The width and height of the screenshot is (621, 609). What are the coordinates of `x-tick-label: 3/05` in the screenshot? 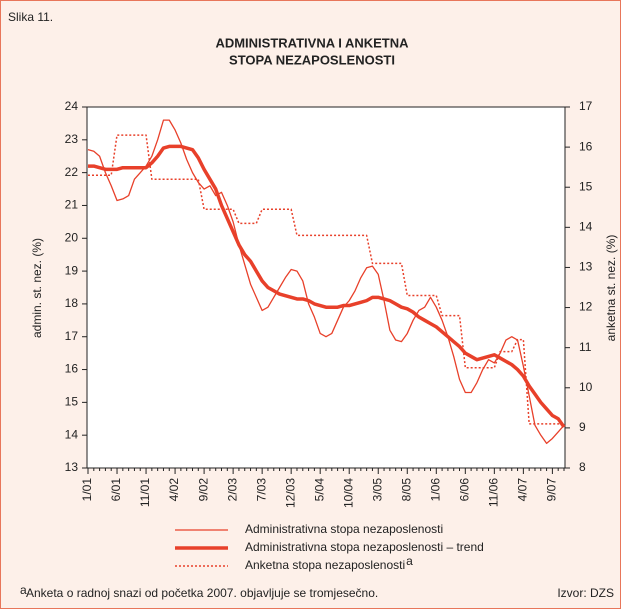 It's located at (377, 490).